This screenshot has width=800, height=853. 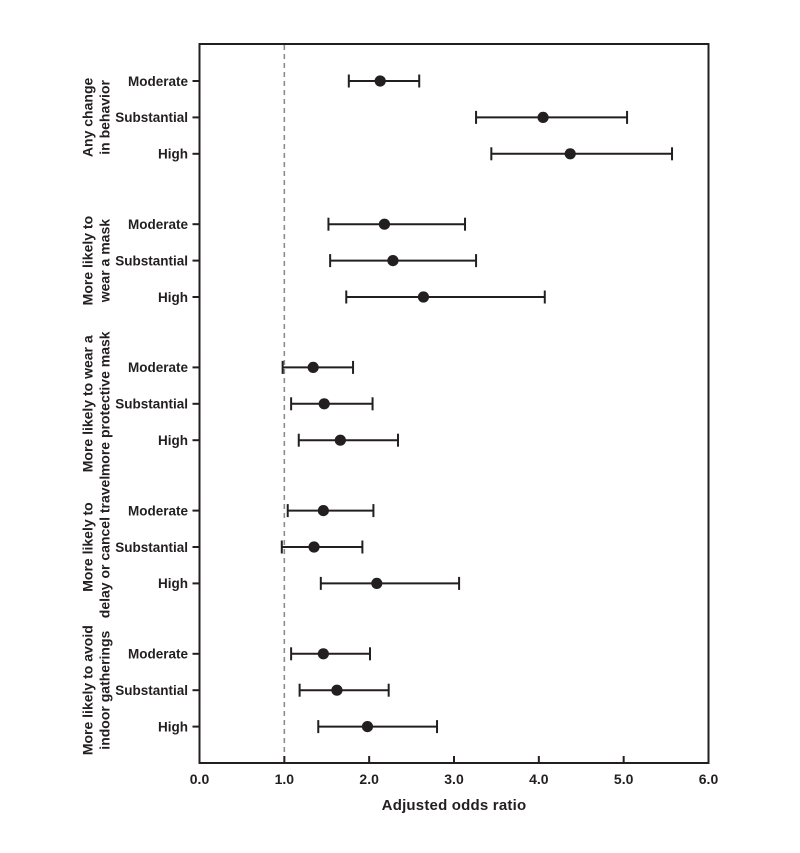 I want to click on x-tick-label-4.0: 4.0, so click(x=539, y=779).